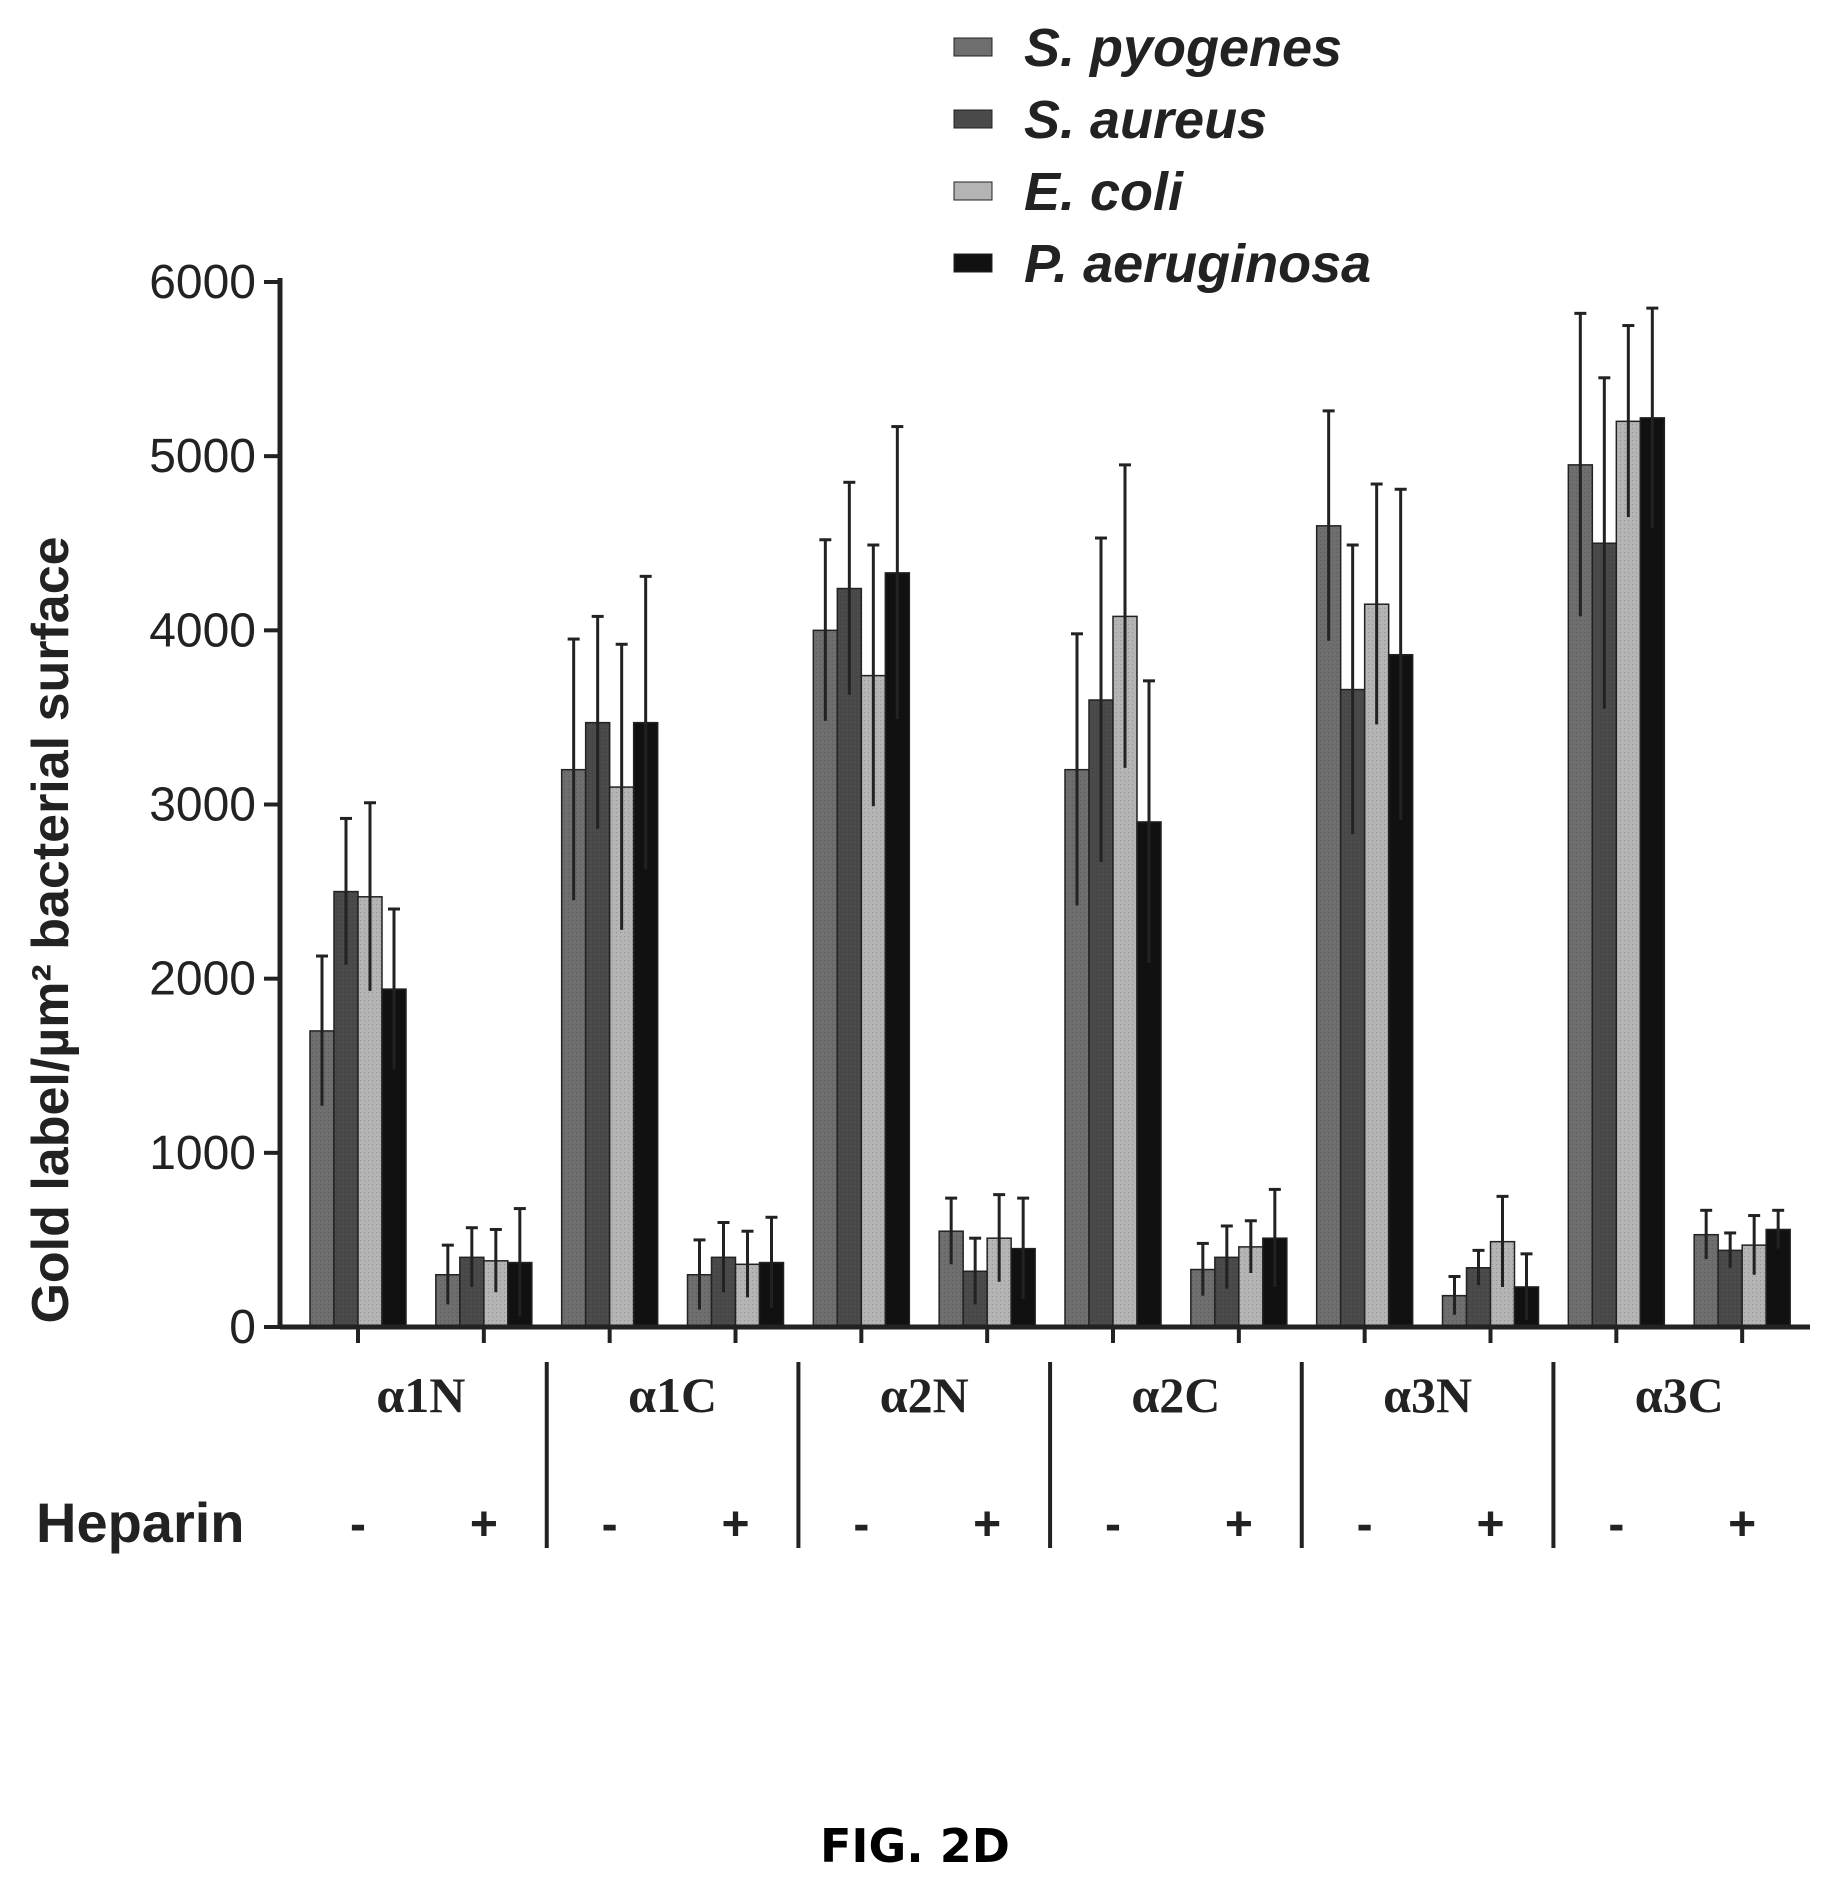 This screenshot has height=1885, width=1830. What do you see at coordinates (1162, 156) in the screenshot?
I see `legend: S. pyogenes S. aureus E. coli P. aeruginosa` at bounding box center [1162, 156].